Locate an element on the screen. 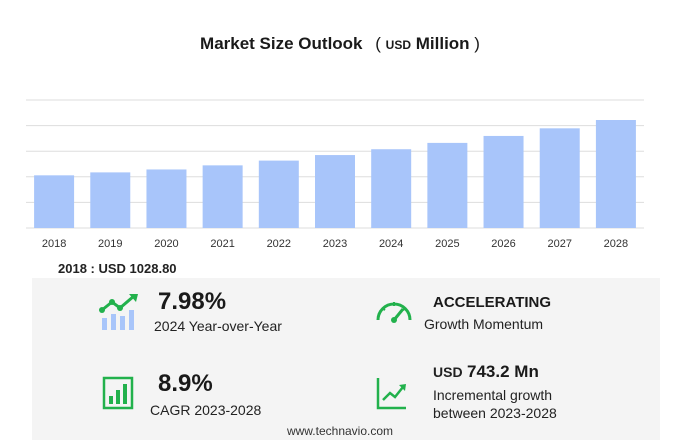  bar-chart-icon is located at coordinates (118, 393).